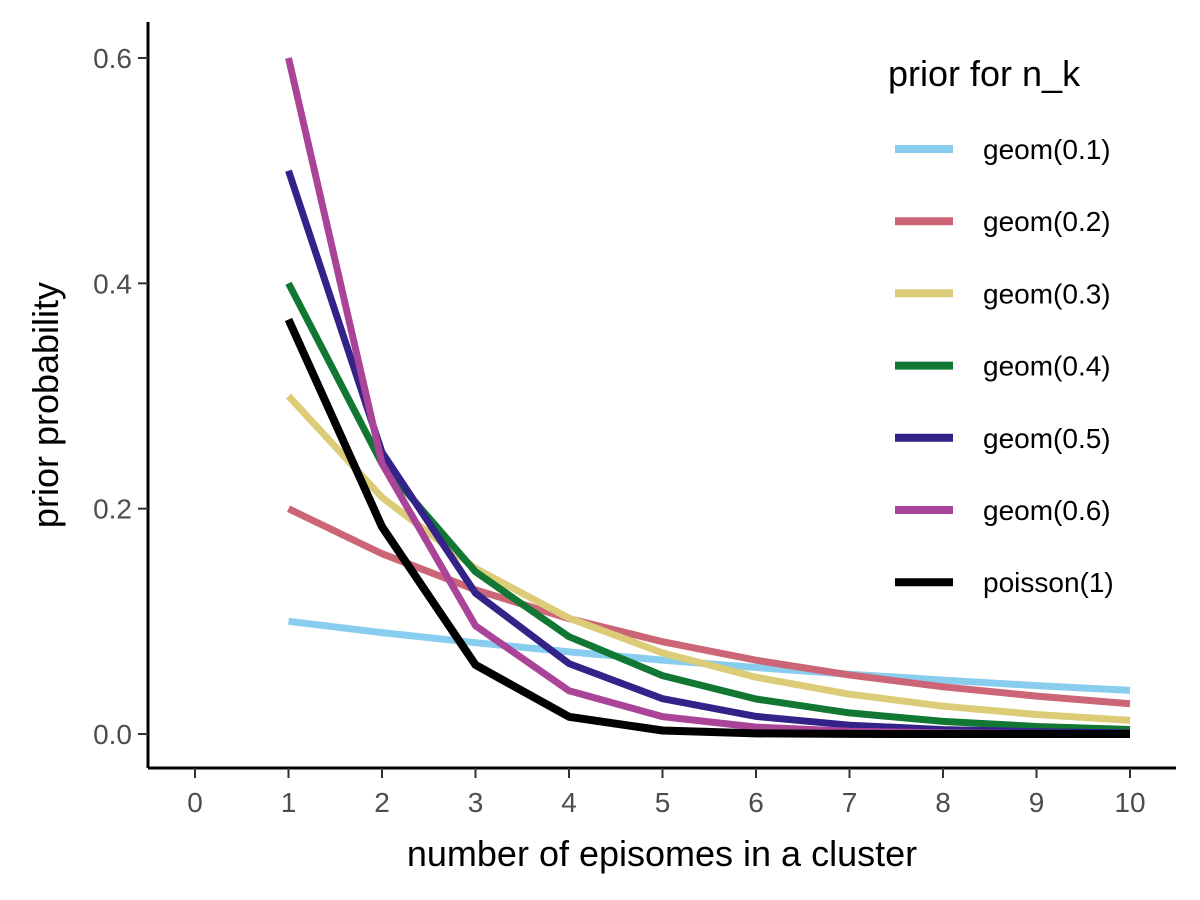 This screenshot has height=900, width=1200. Describe the element at coordinates (1047, 366) in the screenshot. I see `legend-label: geom(0.4)` at that location.